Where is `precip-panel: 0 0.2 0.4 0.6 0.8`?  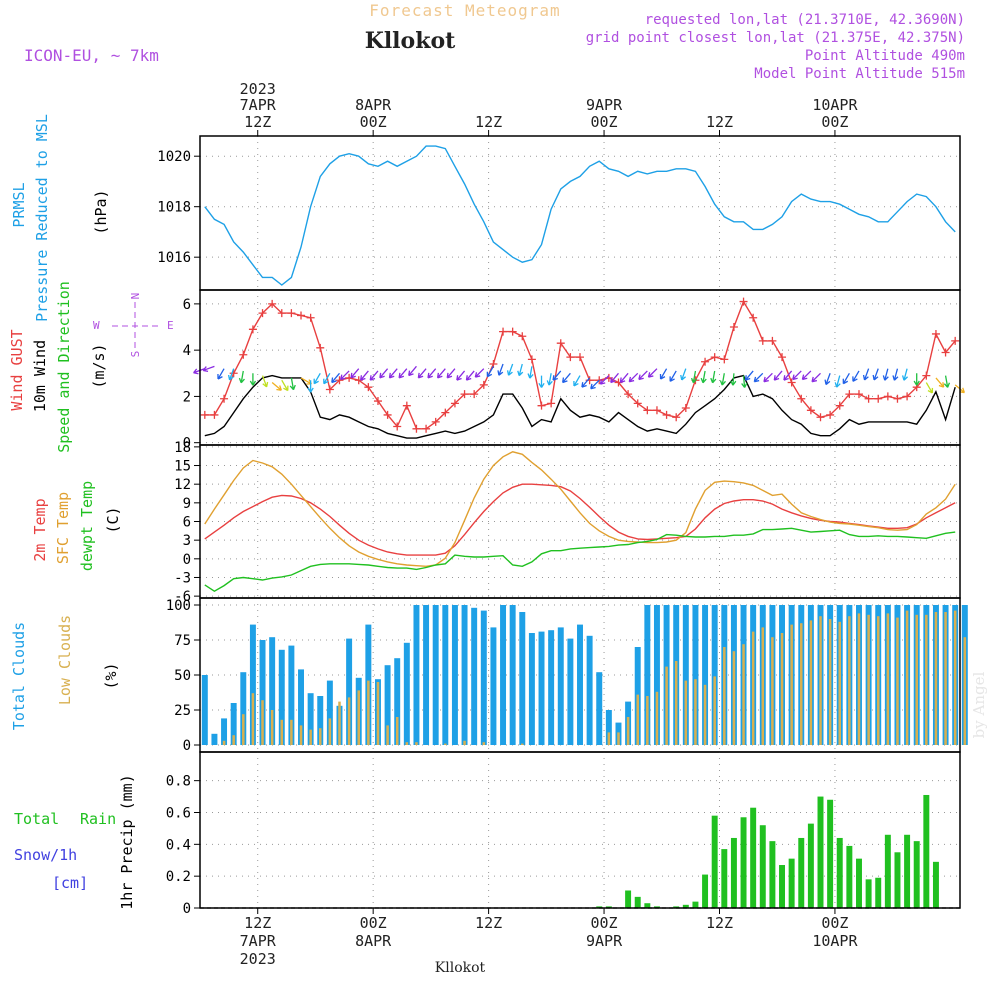 precip-panel: 0 0.2 0.4 0.6 0.8 is located at coordinates (563, 834).